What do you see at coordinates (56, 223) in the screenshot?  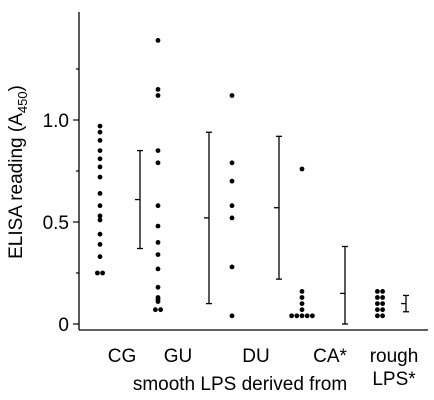 I see `y-tick-label: 0.5` at bounding box center [56, 223].